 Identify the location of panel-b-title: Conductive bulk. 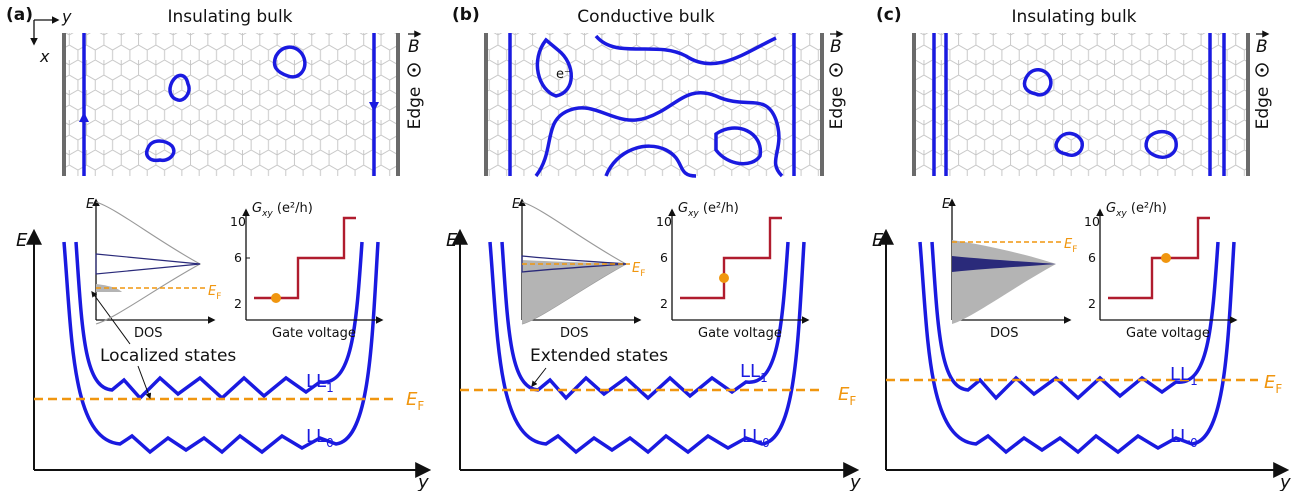
(646, 17).